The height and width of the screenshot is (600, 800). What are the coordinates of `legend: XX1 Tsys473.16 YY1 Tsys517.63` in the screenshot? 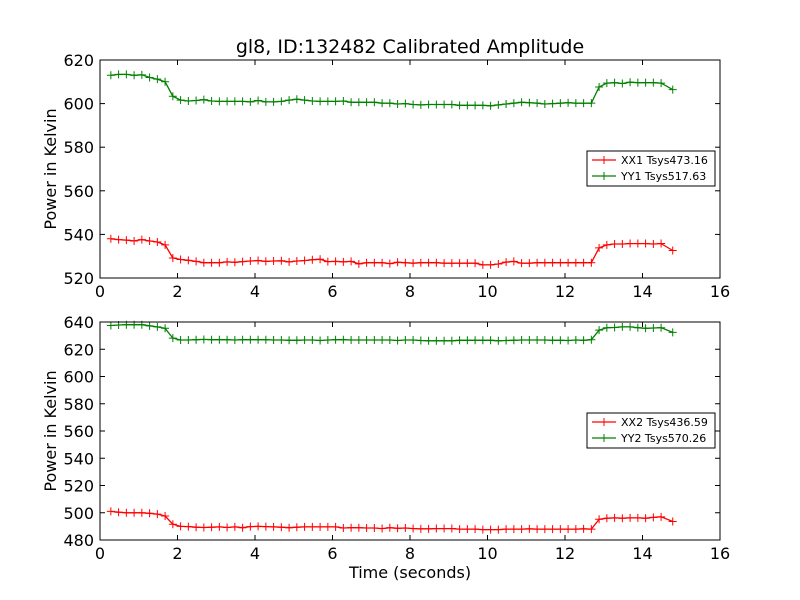 It's located at (651, 168).